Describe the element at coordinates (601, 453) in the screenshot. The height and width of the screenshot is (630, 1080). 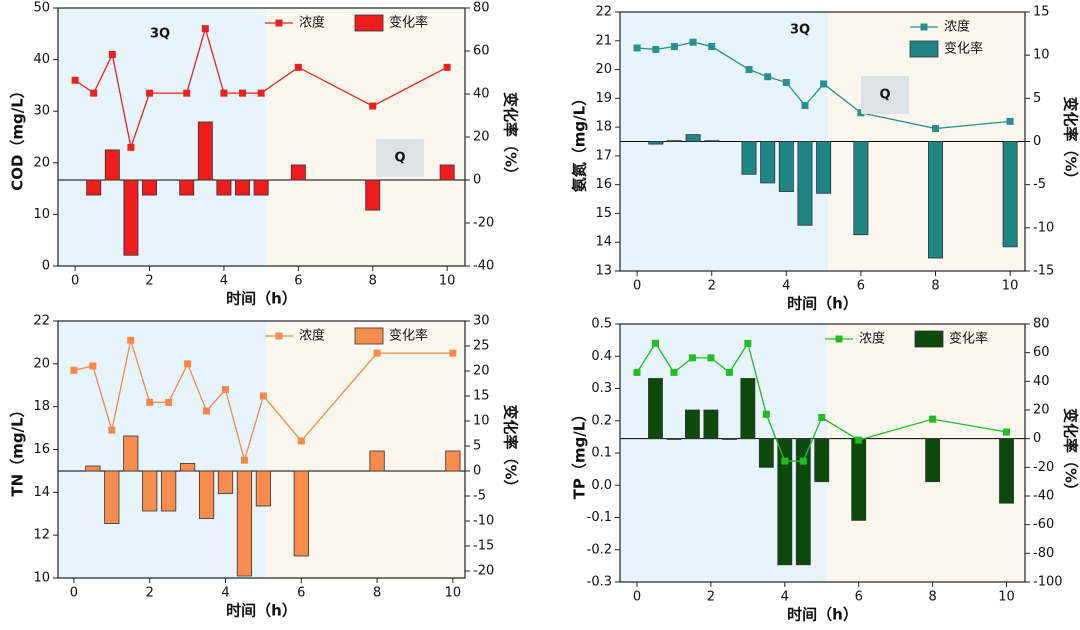
I see `y-tick-label: 0.1` at that location.